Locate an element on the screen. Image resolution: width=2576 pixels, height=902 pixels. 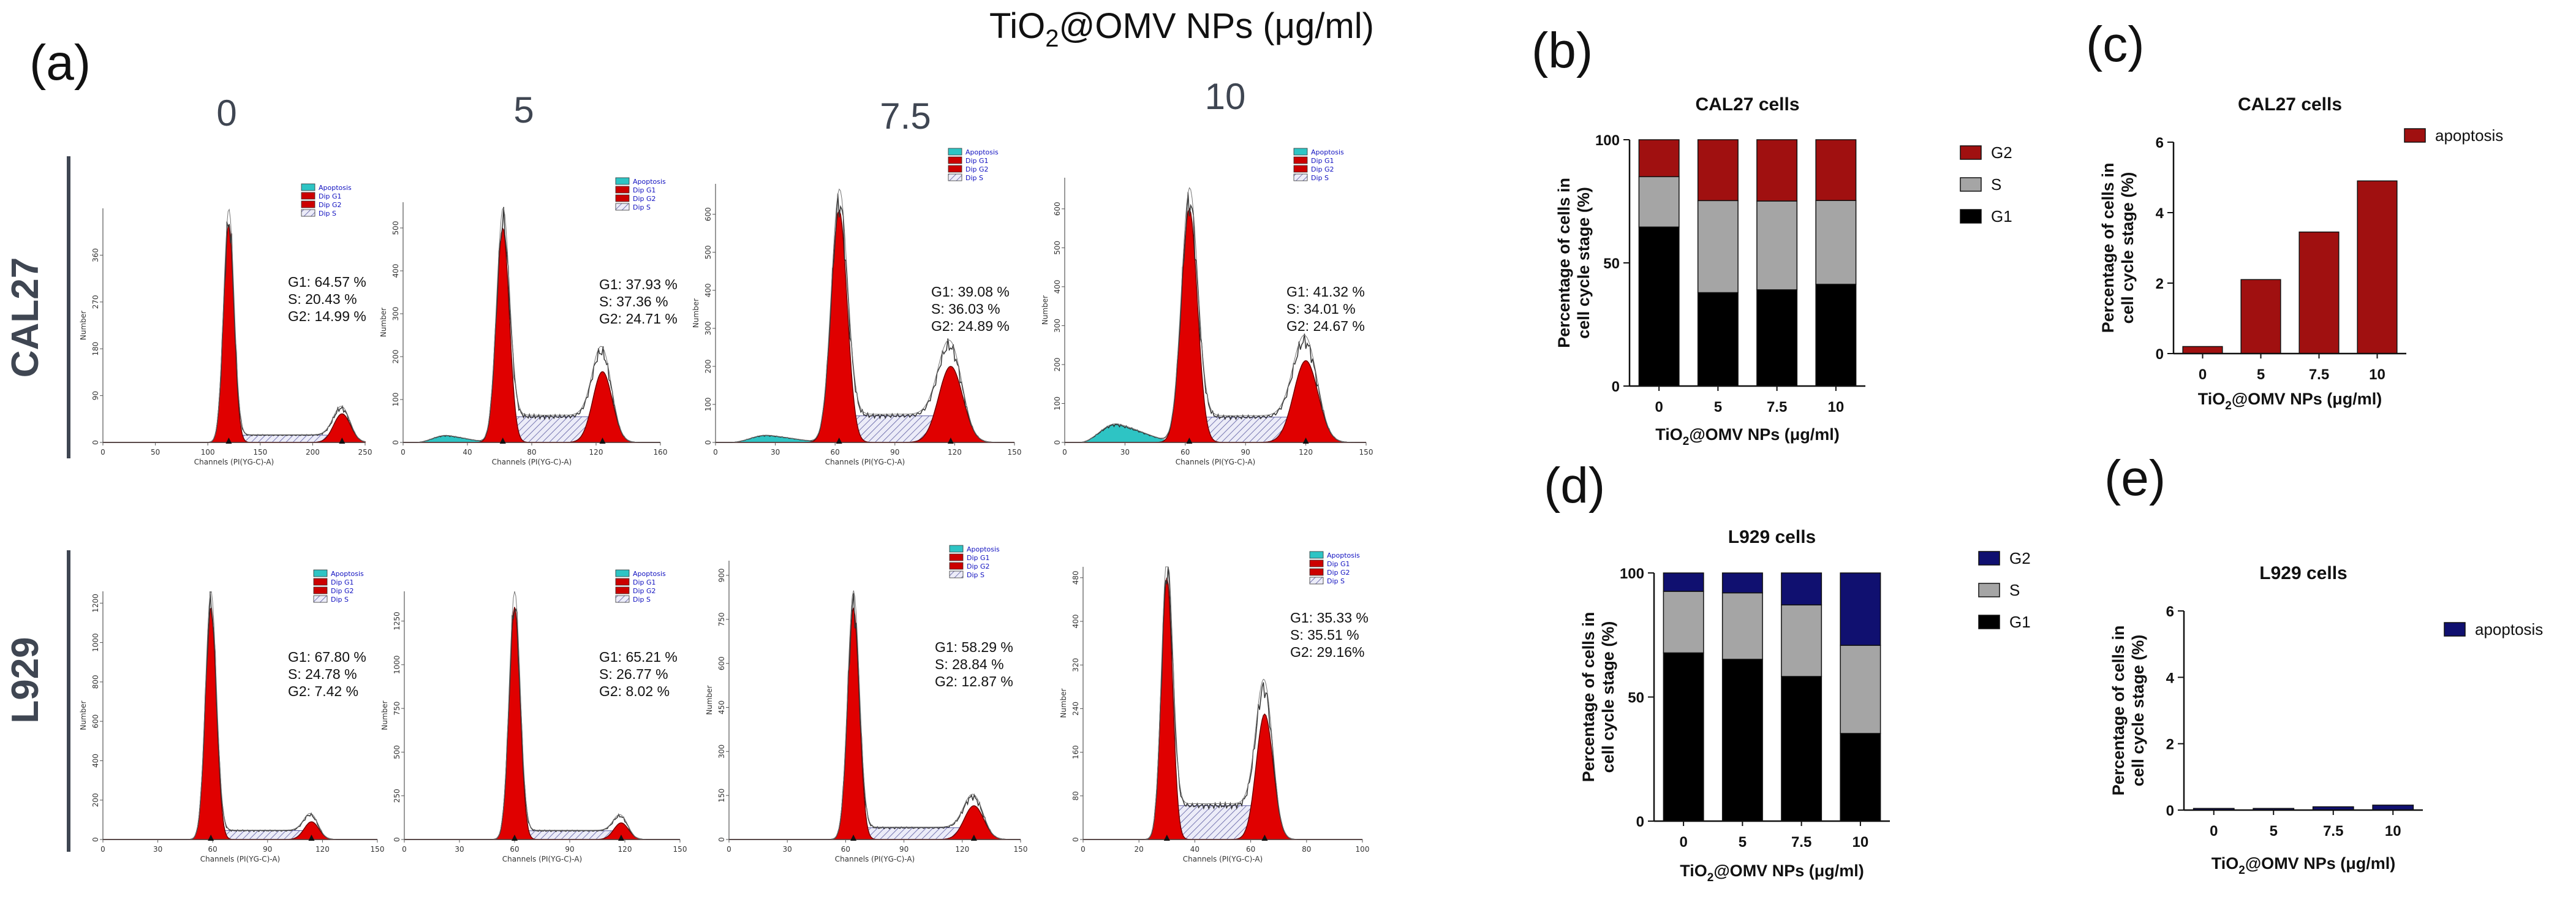
stat-g1: G1: 37.93 % is located at coordinates (638, 284).